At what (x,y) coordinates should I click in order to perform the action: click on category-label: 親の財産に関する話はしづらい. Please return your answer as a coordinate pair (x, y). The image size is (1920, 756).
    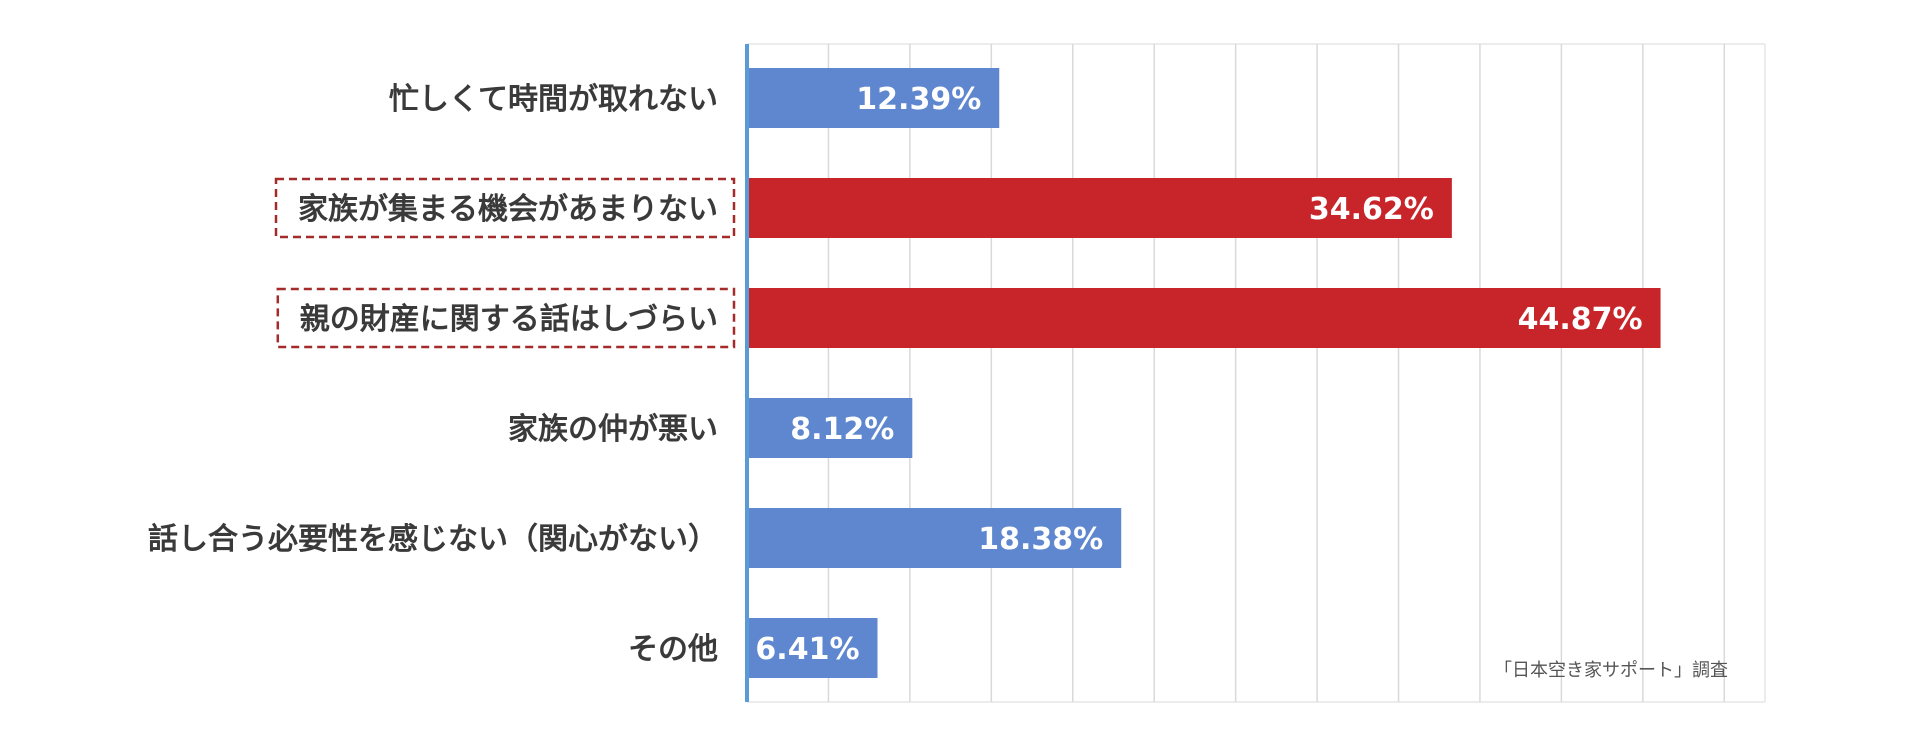
    Looking at the image, I should click on (509, 319).